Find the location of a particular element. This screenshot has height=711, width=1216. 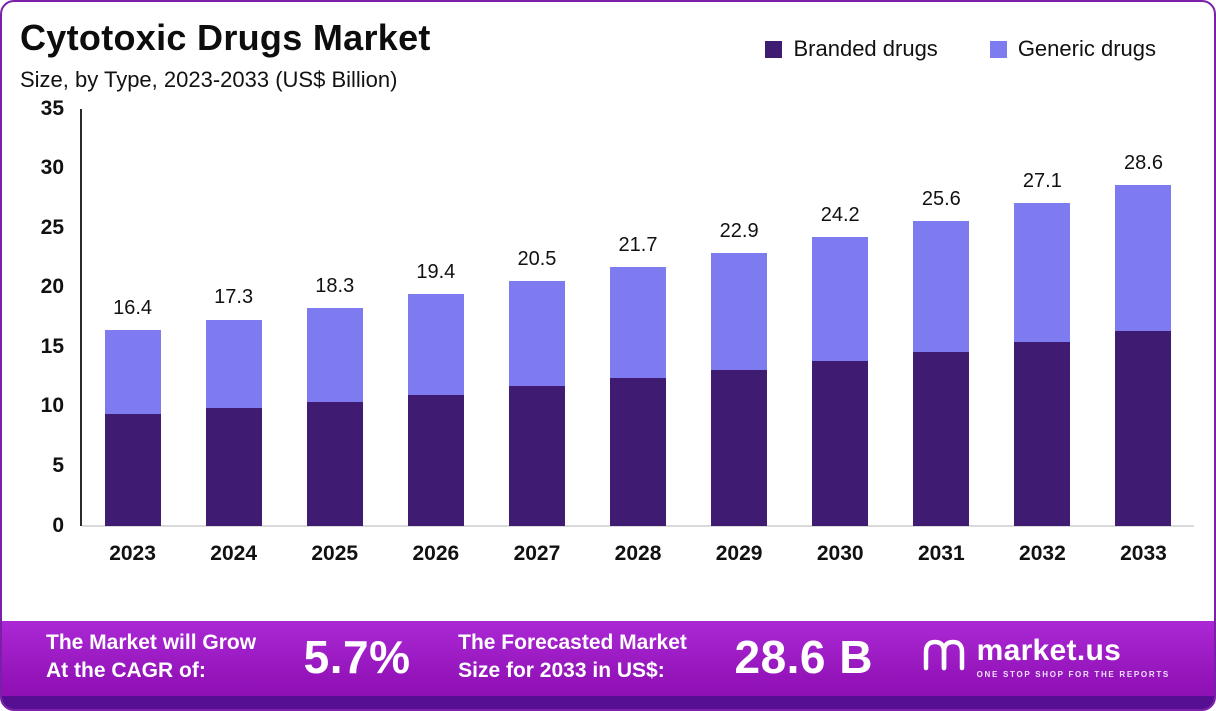

generic-swatch-icon is located at coordinates (998, 49).